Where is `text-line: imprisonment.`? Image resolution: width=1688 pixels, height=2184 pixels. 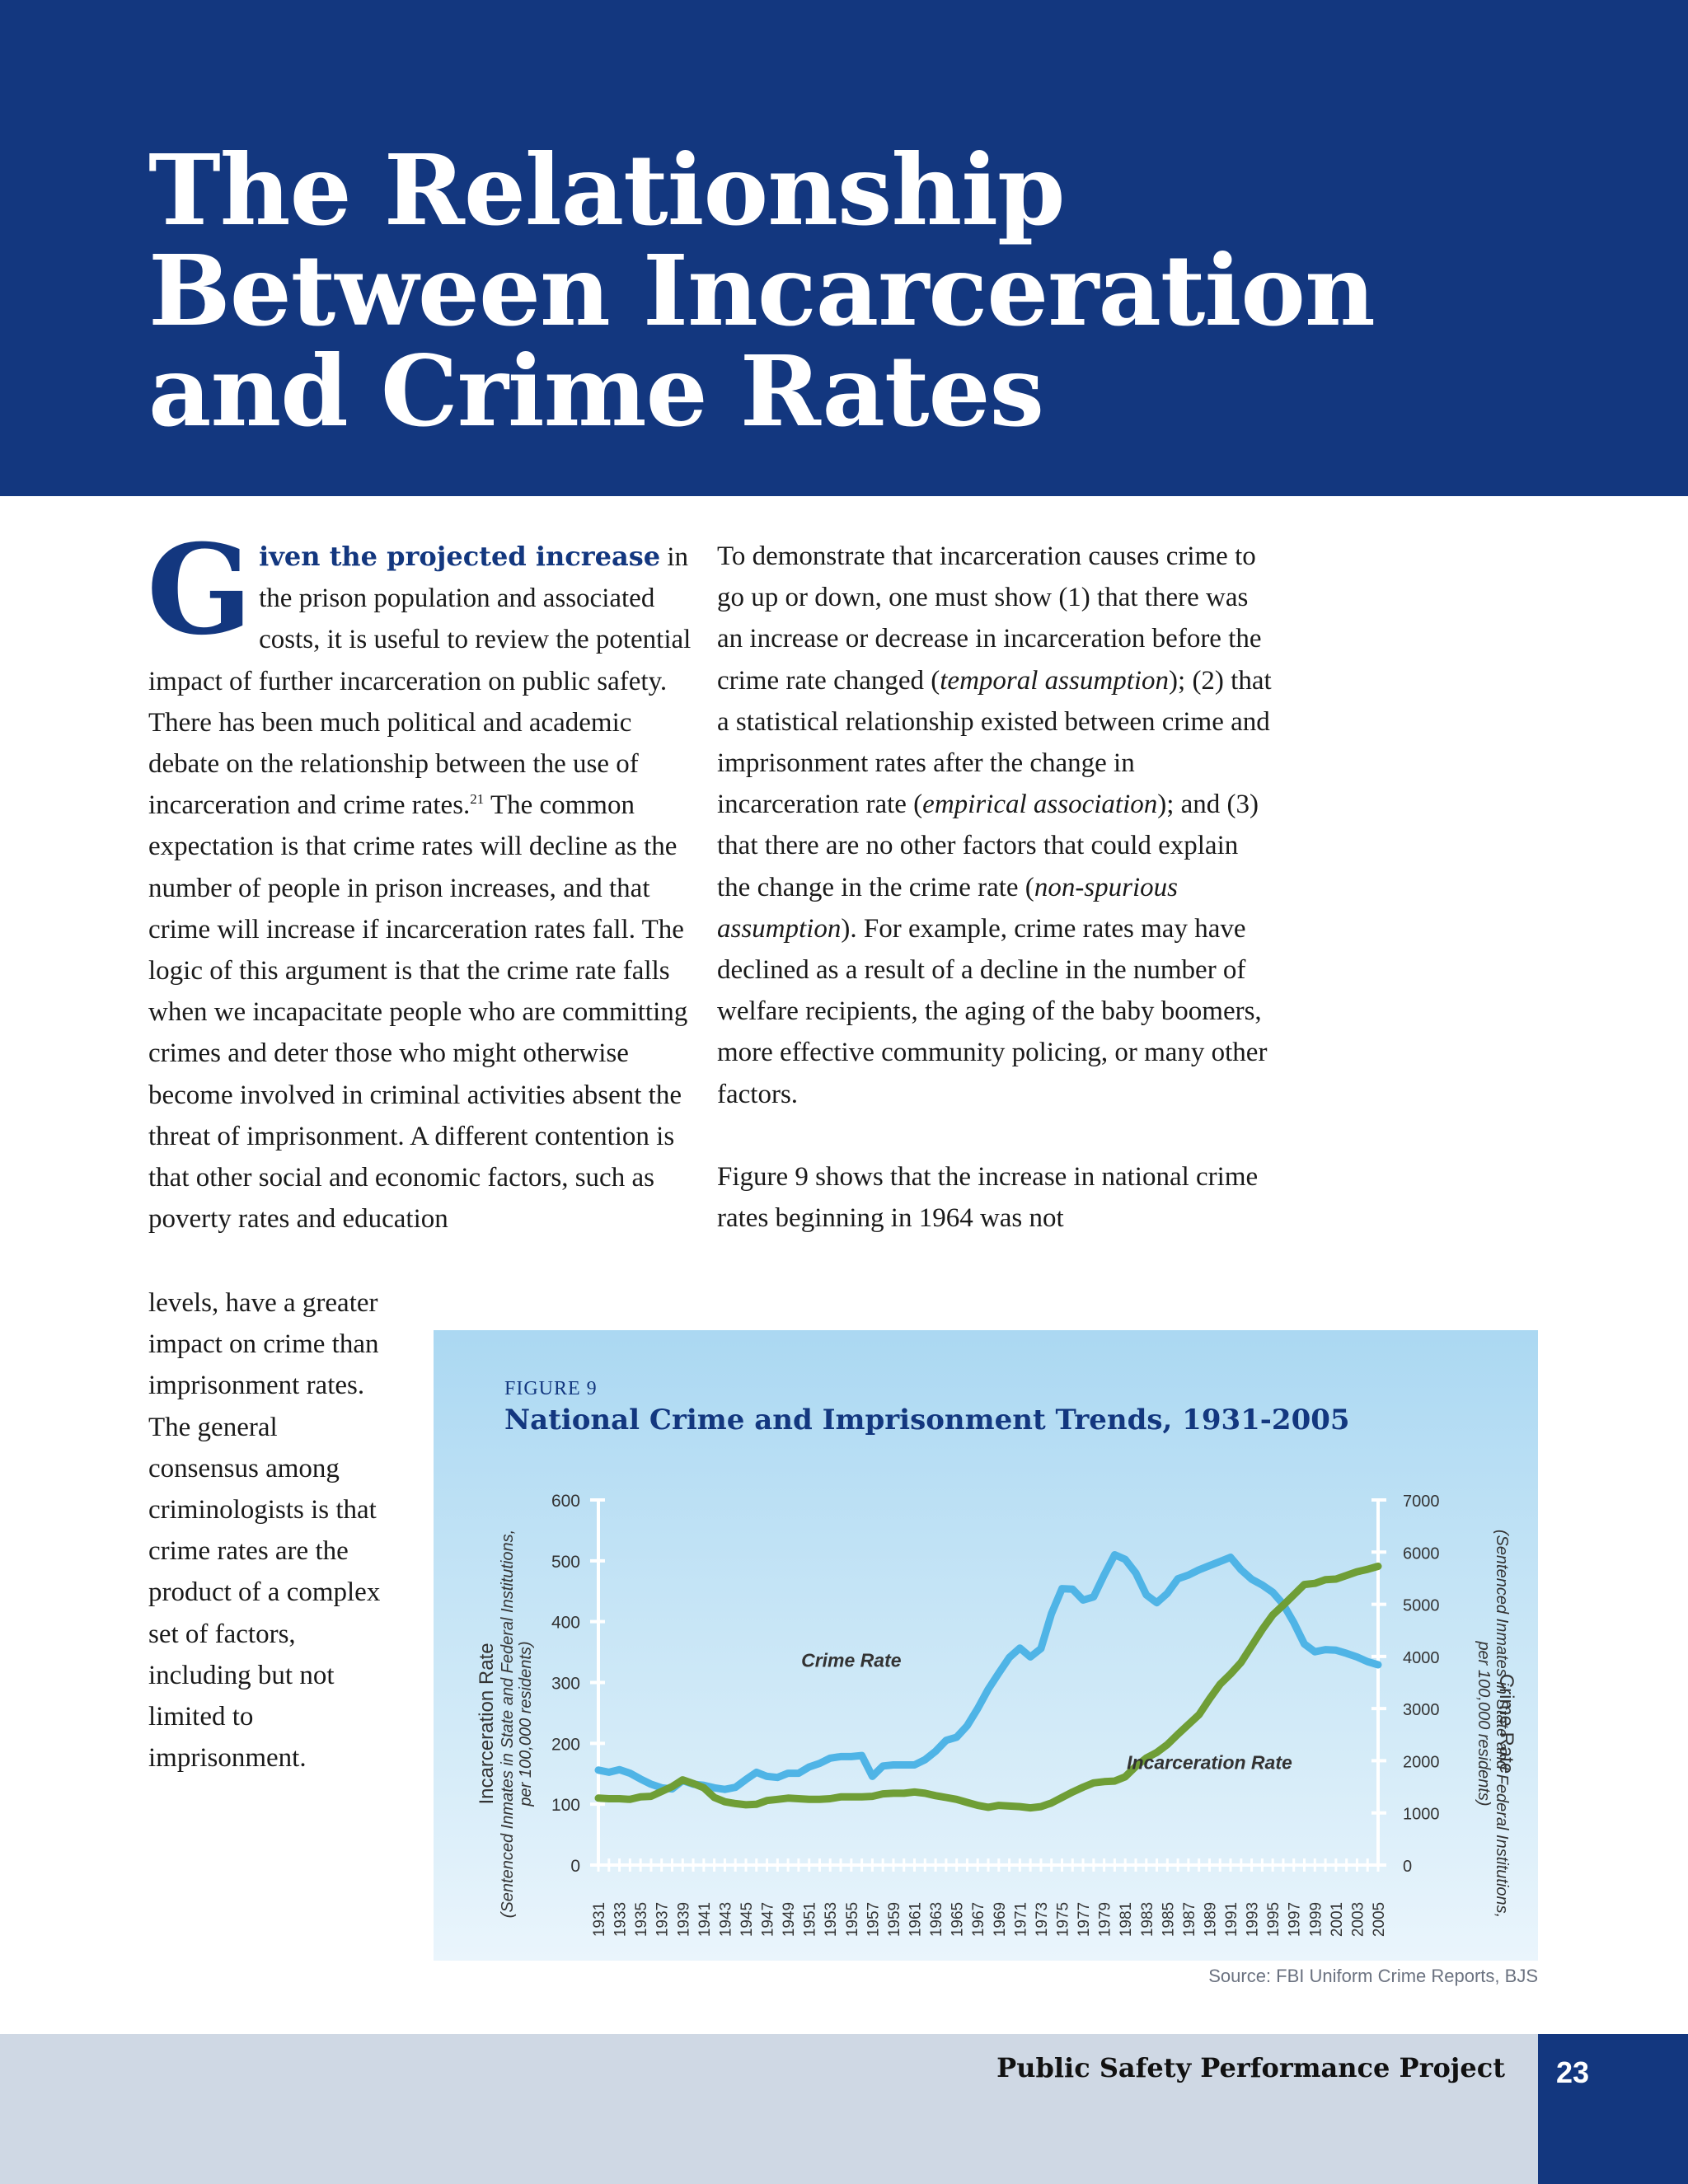 text-line: imprisonment. is located at coordinates (227, 1758).